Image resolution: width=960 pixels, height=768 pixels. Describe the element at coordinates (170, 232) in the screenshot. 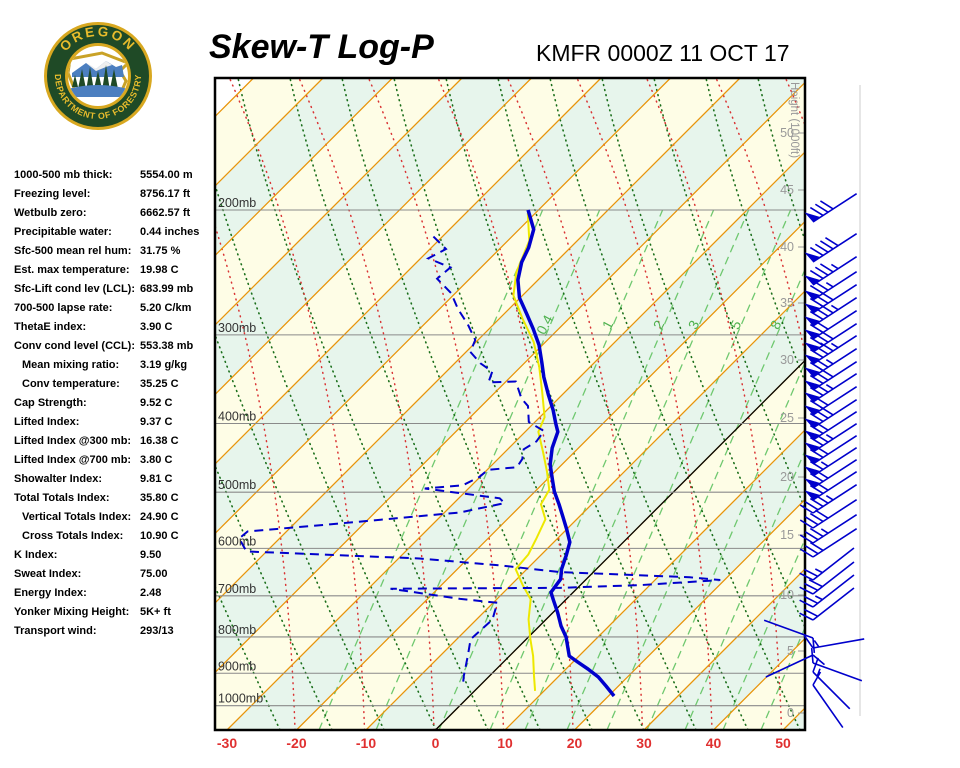

I see `index-value: 0.44 inches` at that location.